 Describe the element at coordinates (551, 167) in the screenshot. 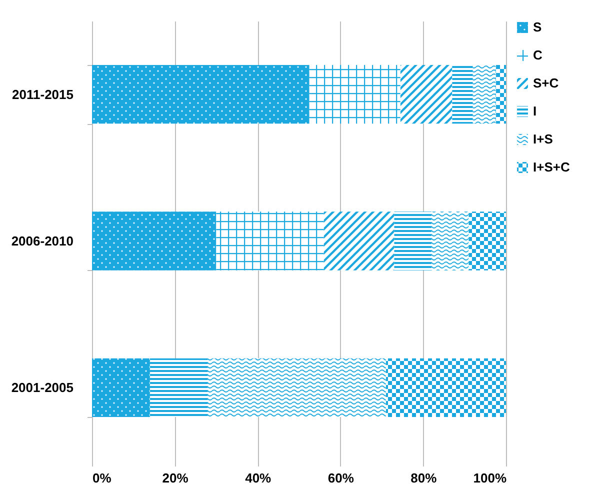

I see `legend-label: I+S+C` at that location.